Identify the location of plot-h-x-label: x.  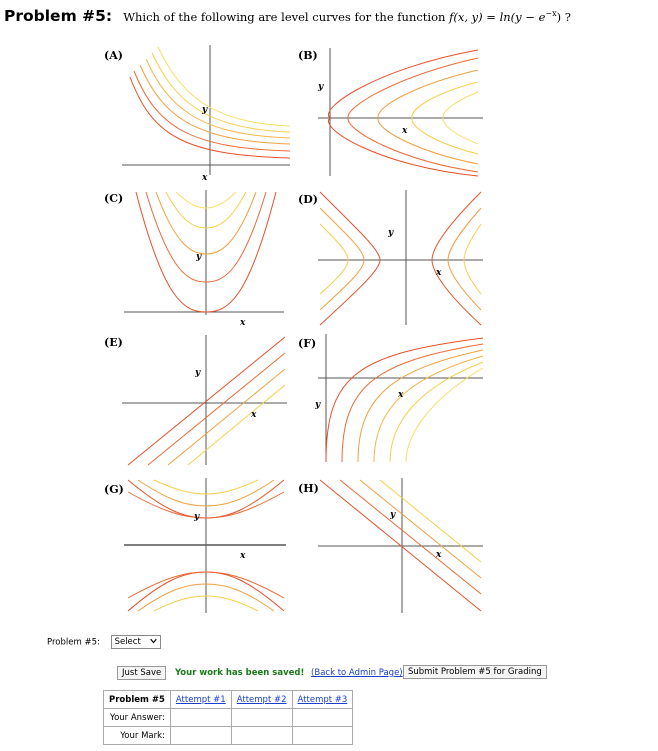
(439, 555).